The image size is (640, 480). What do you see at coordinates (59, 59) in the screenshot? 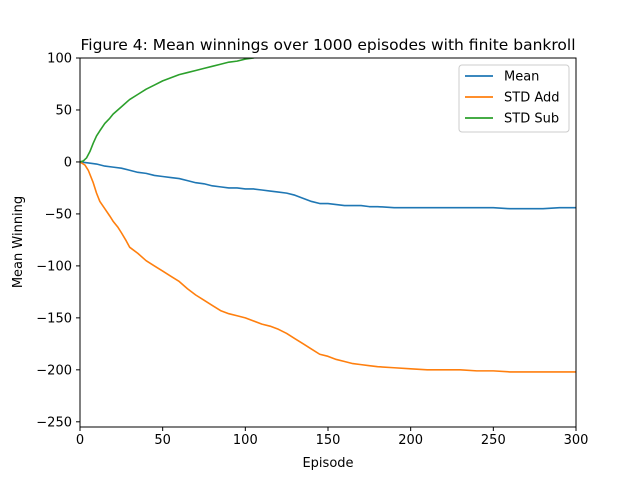
I see `y-tick-label: 100` at bounding box center [59, 59].